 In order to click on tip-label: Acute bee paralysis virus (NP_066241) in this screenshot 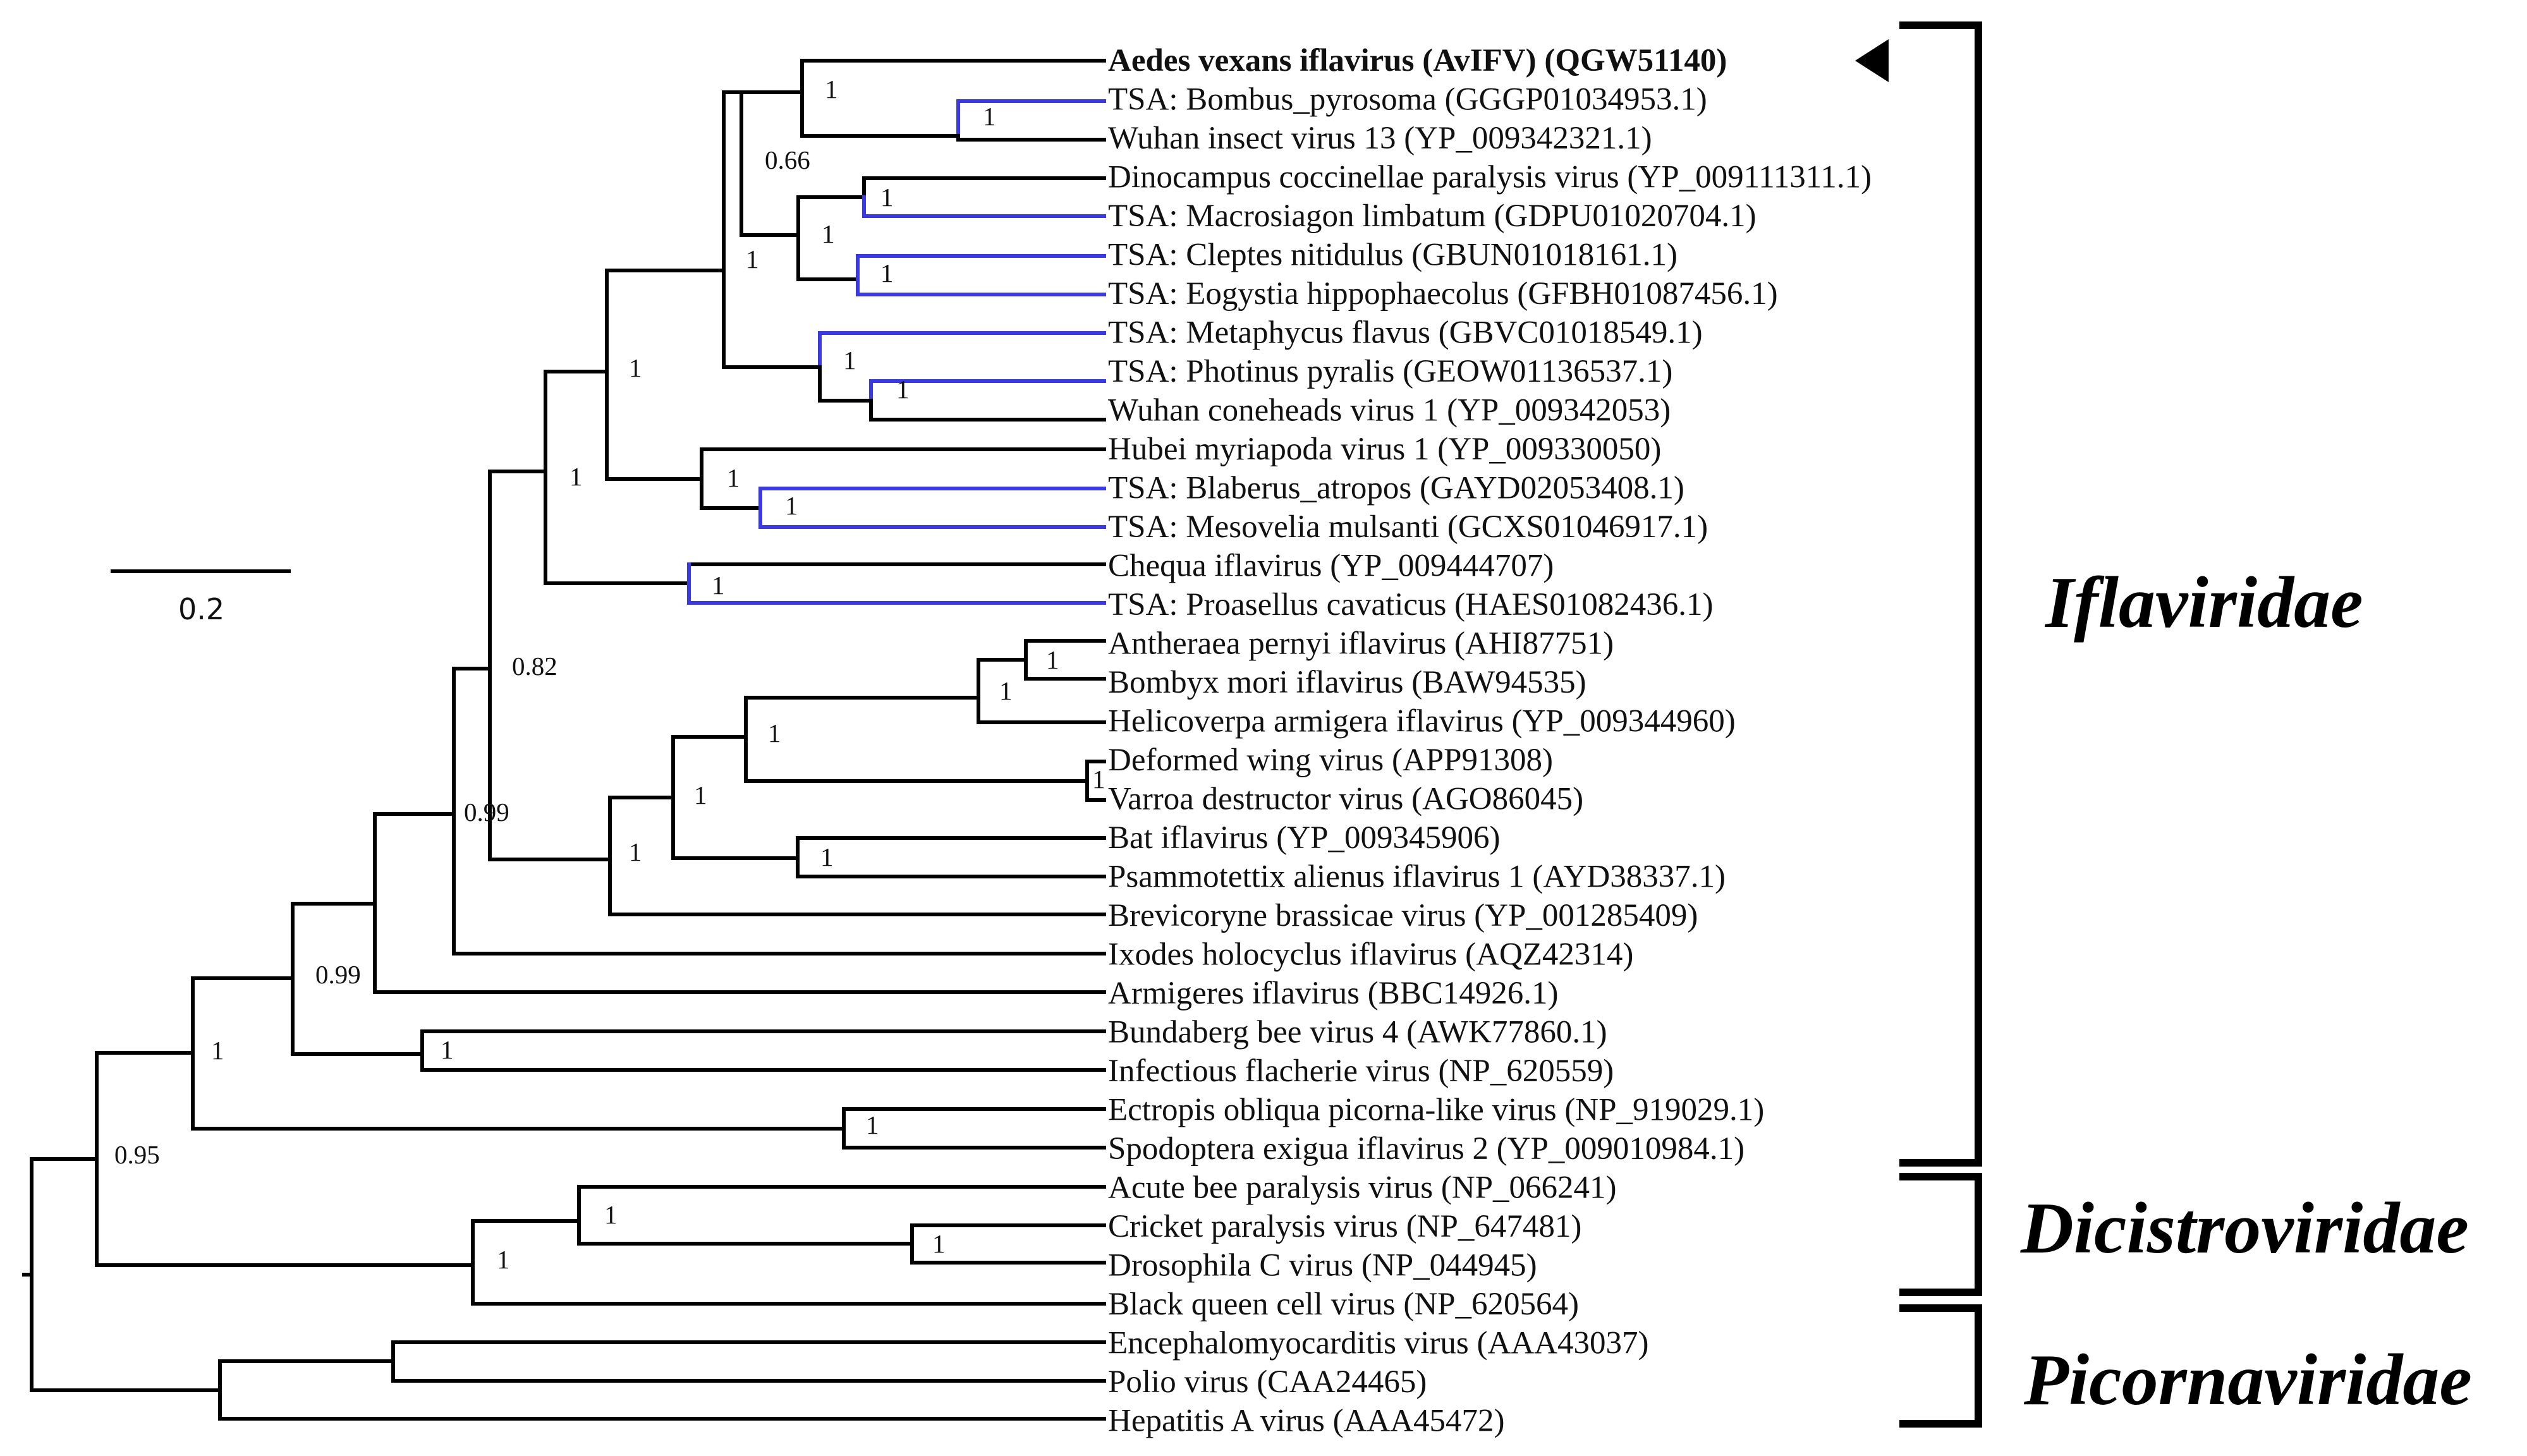, I will do `click(1362, 1188)`.